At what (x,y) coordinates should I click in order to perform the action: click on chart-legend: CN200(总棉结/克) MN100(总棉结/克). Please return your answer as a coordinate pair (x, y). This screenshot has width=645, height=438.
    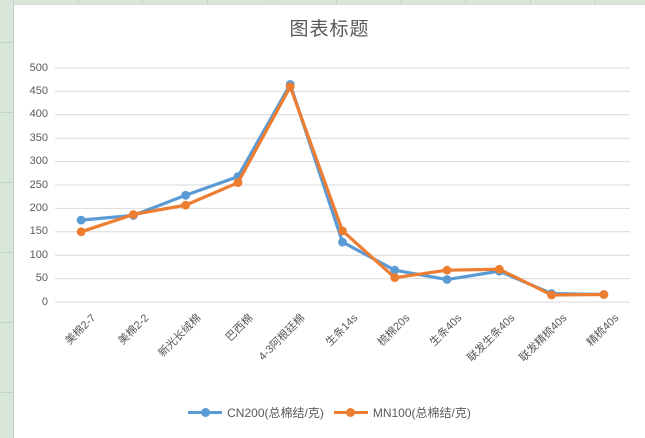
    Looking at the image, I should click on (329, 412).